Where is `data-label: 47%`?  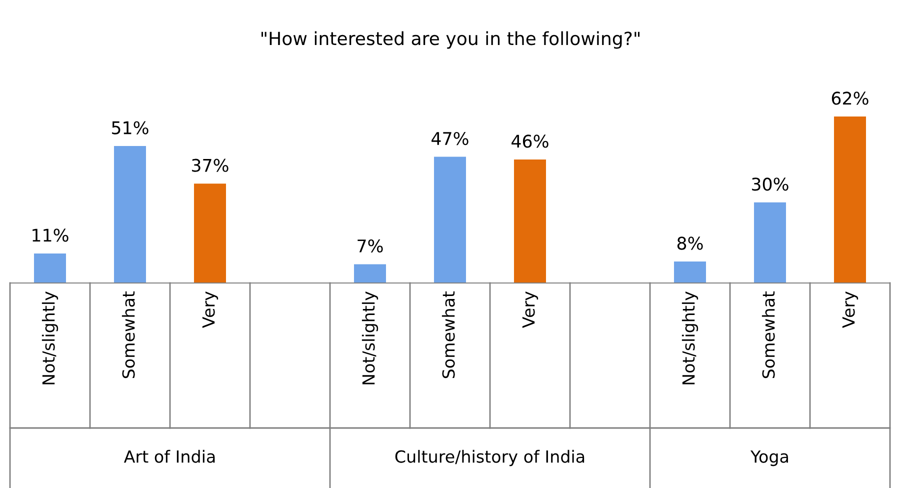
data-label: 47% is located at coordinates (450, 139).